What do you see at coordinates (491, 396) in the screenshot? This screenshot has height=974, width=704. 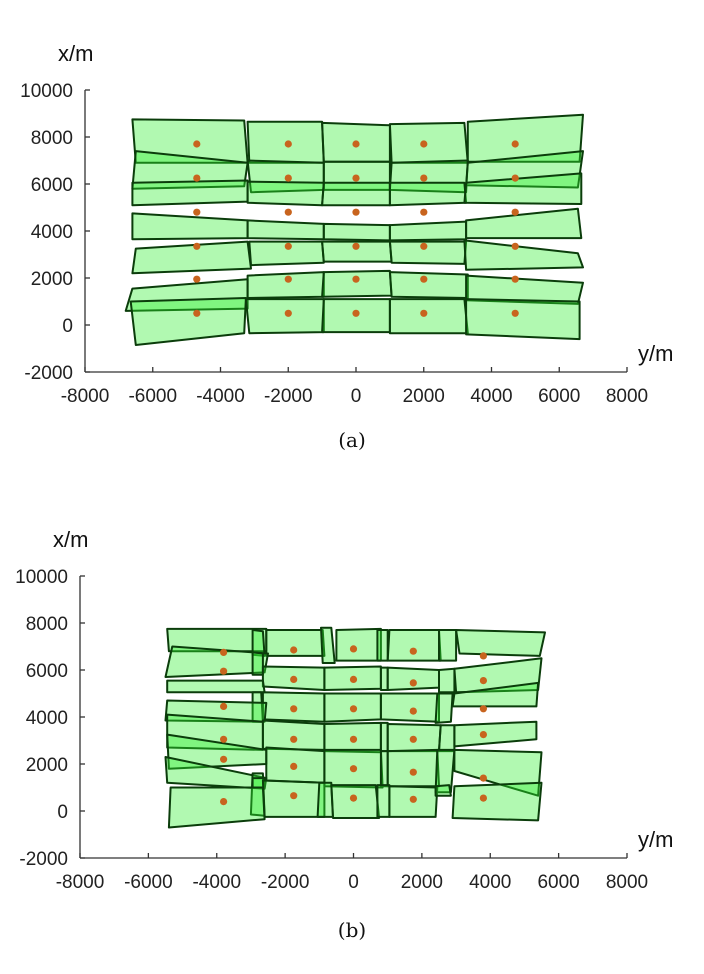 I see `x-tick-label: 4000` at bounding box center [491, 396].